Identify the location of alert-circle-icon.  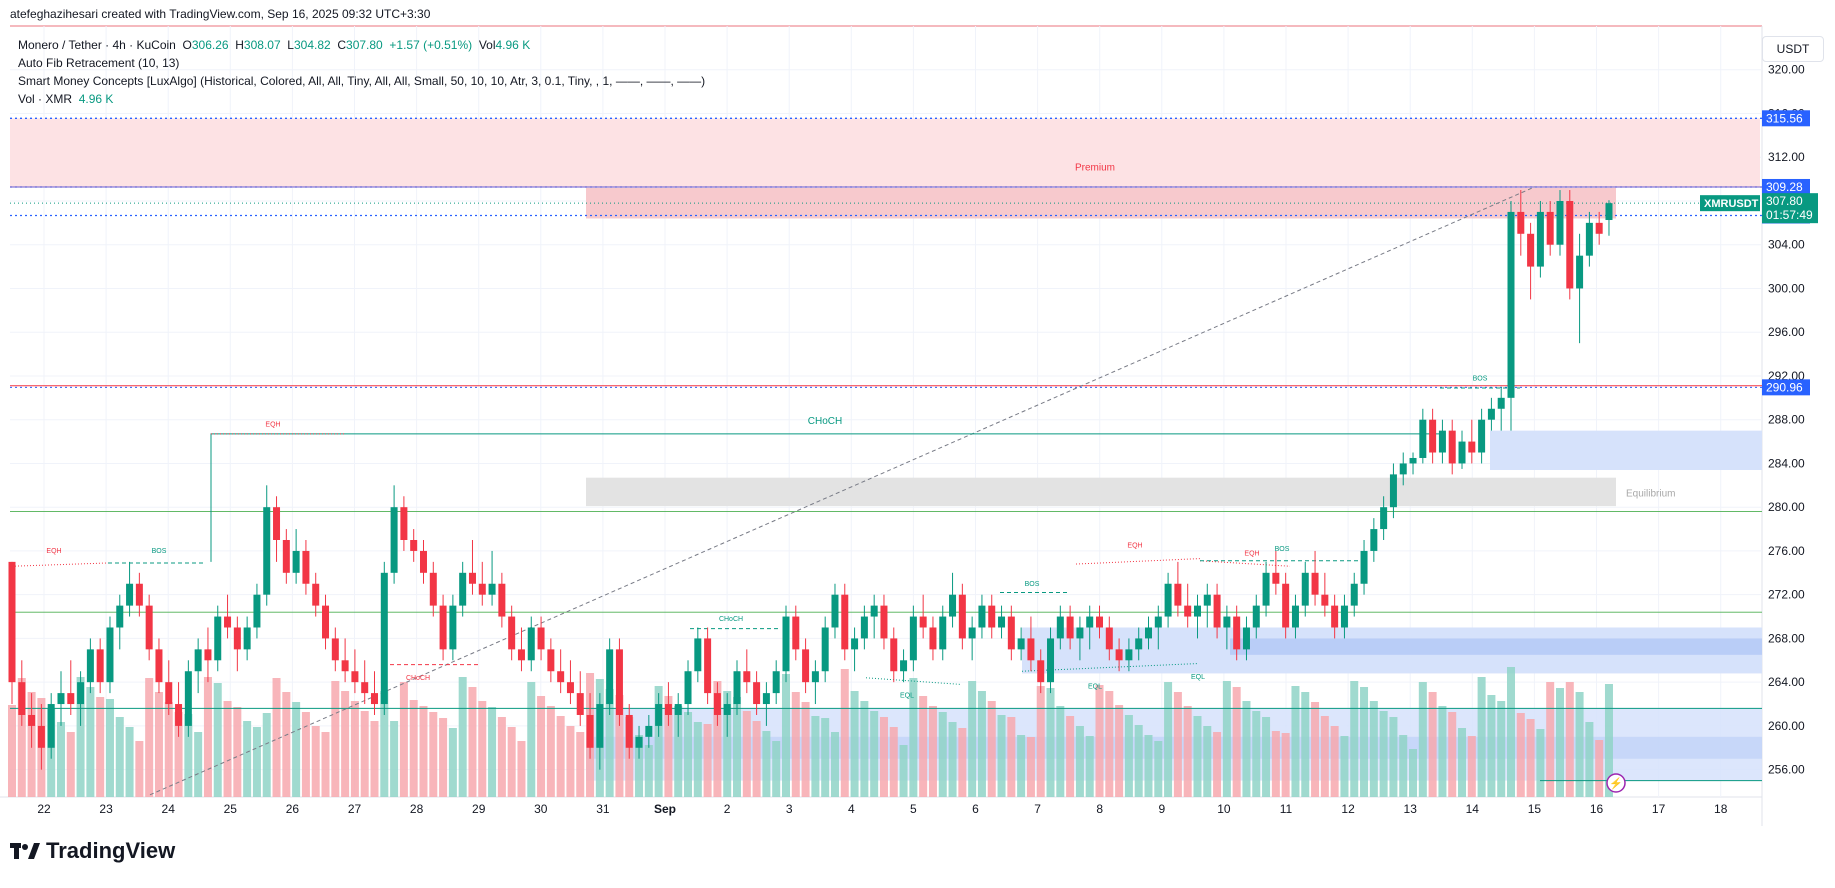
(1616, 783).